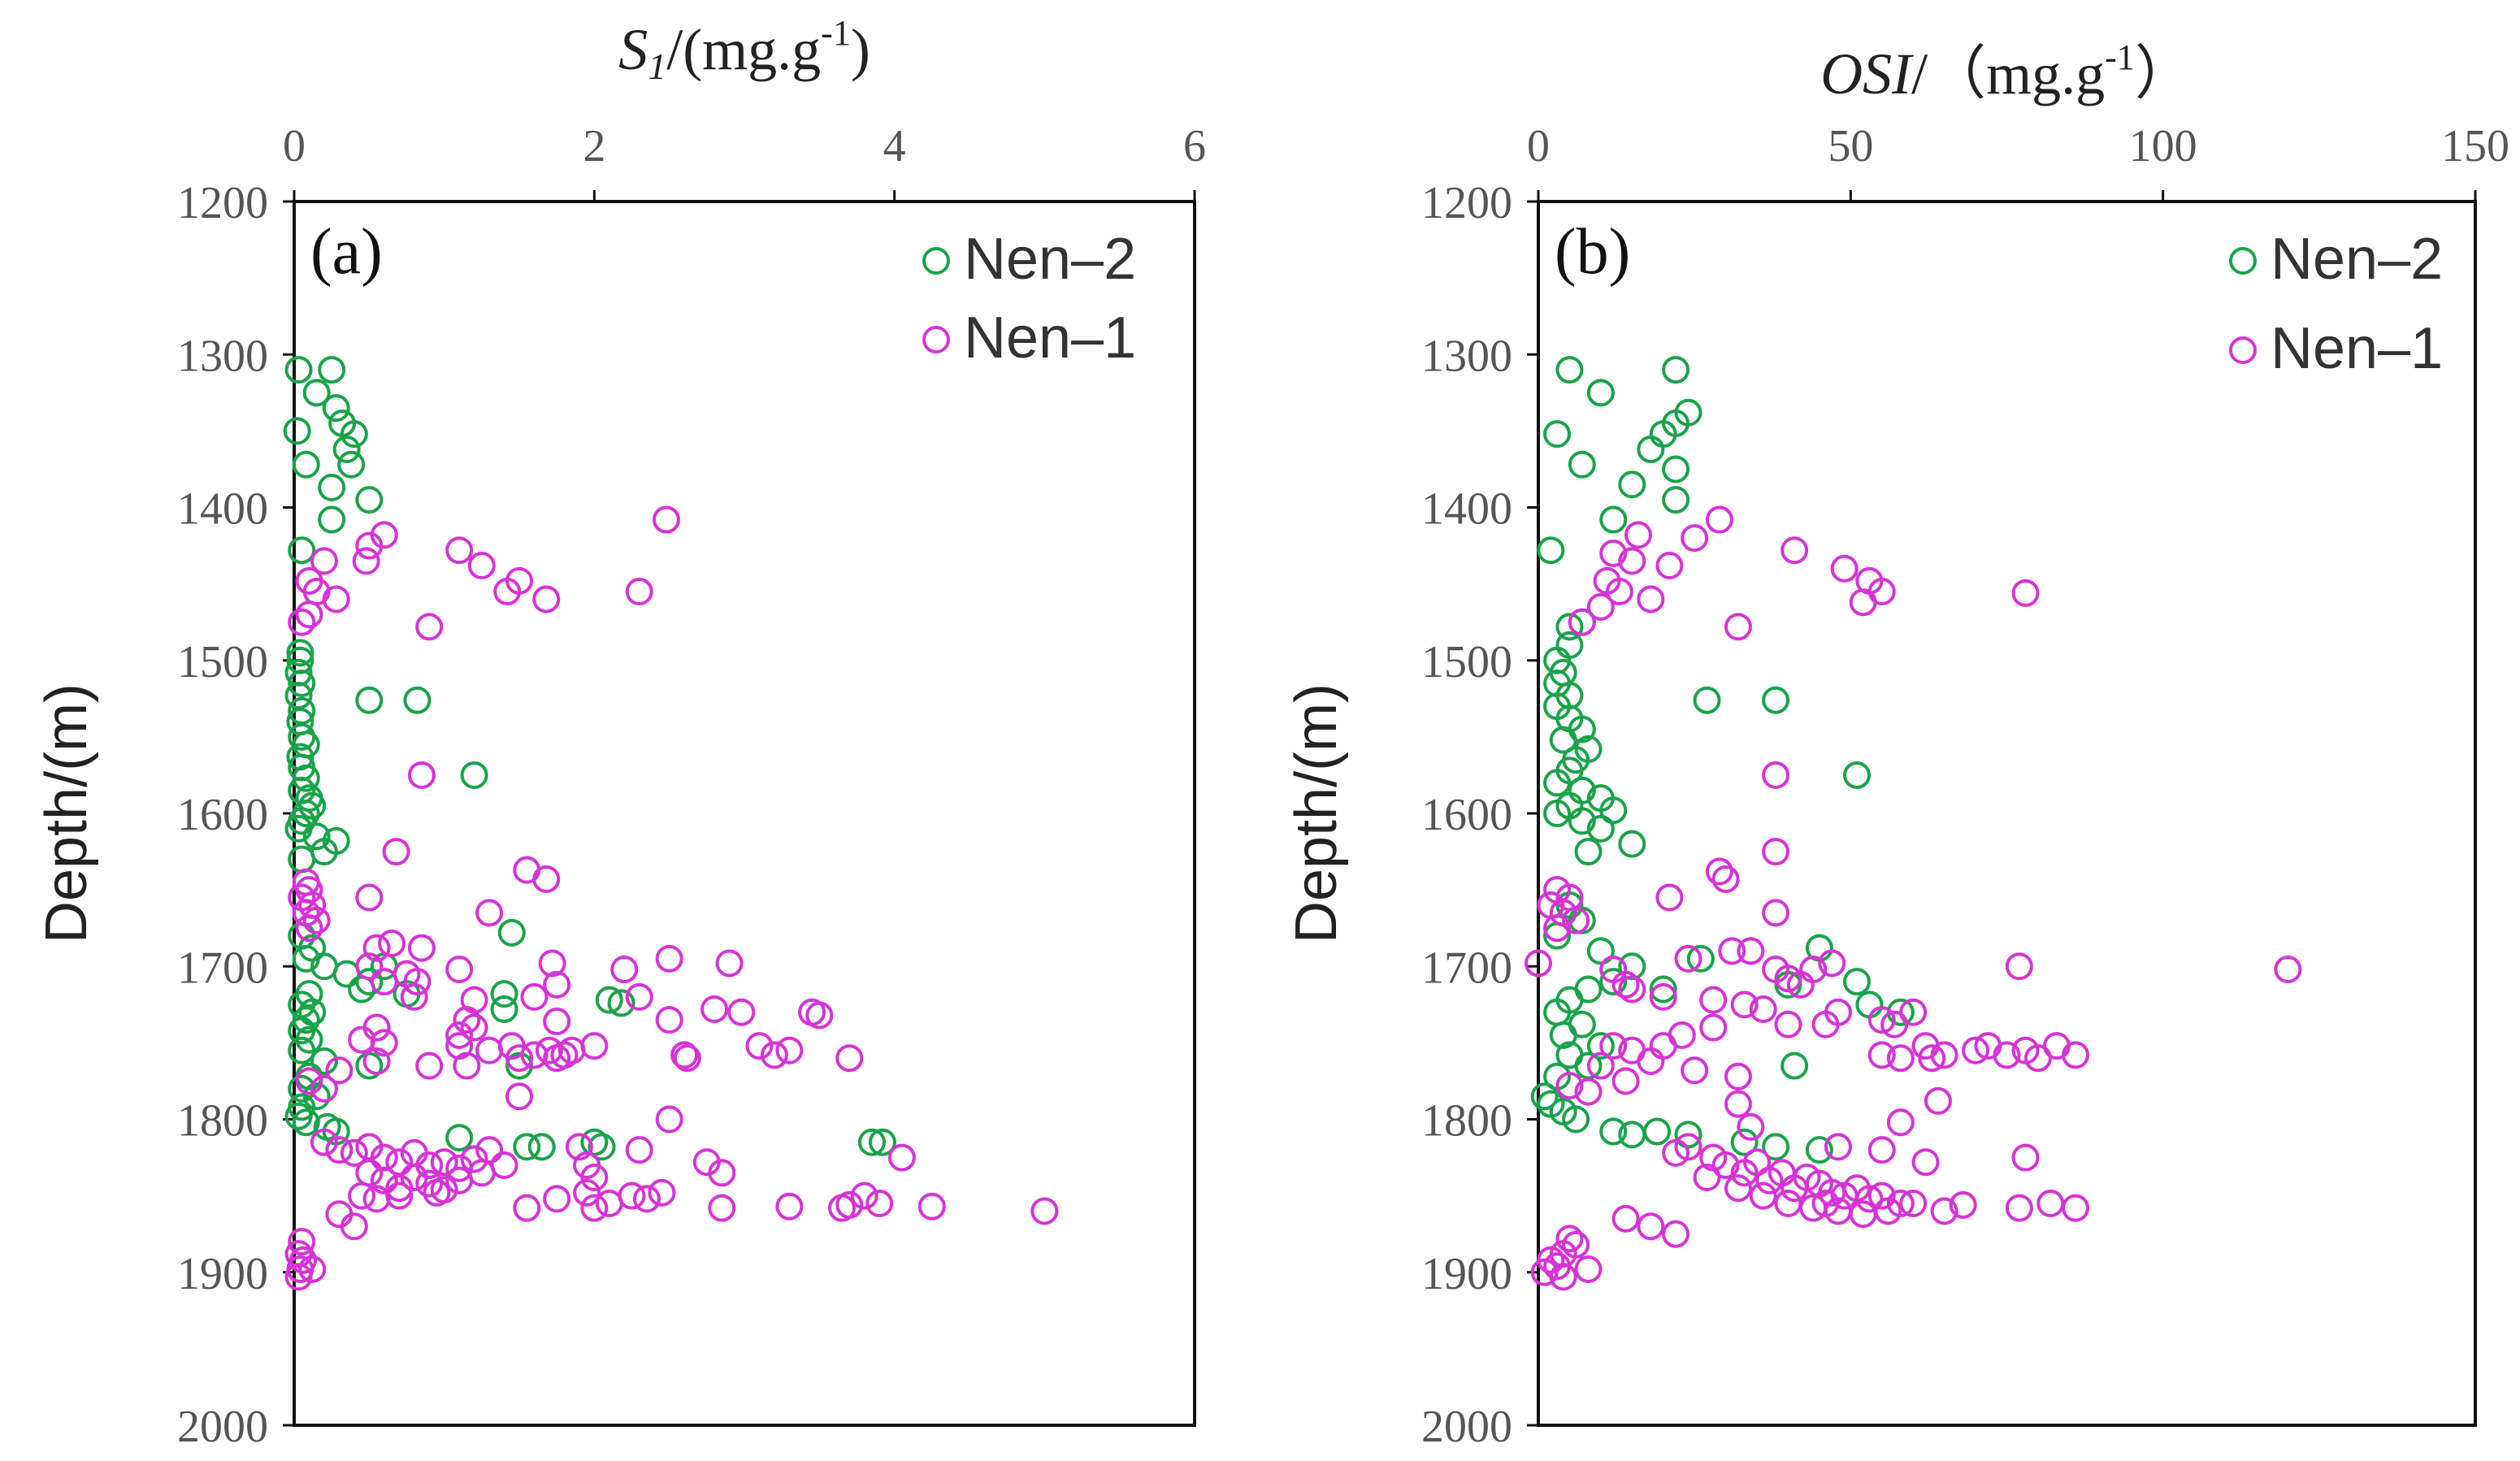 This screenshot has height=1461, width=2520. What do you see at coordinates (2475, 146) in the screenshot?
I see `x-tick-label: 150` at bounding box center [2475, 146].